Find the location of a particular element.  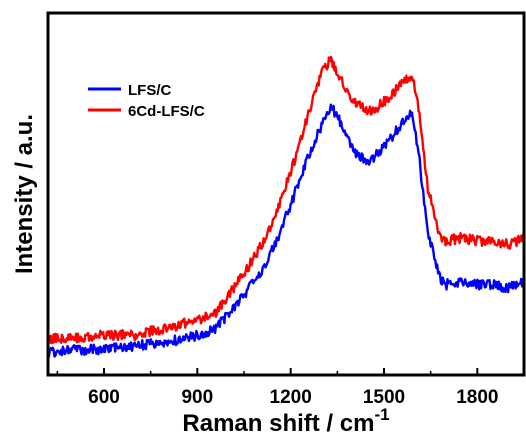

legend-label-lfs-c: LFS/C is located at coordinates (149, 90).